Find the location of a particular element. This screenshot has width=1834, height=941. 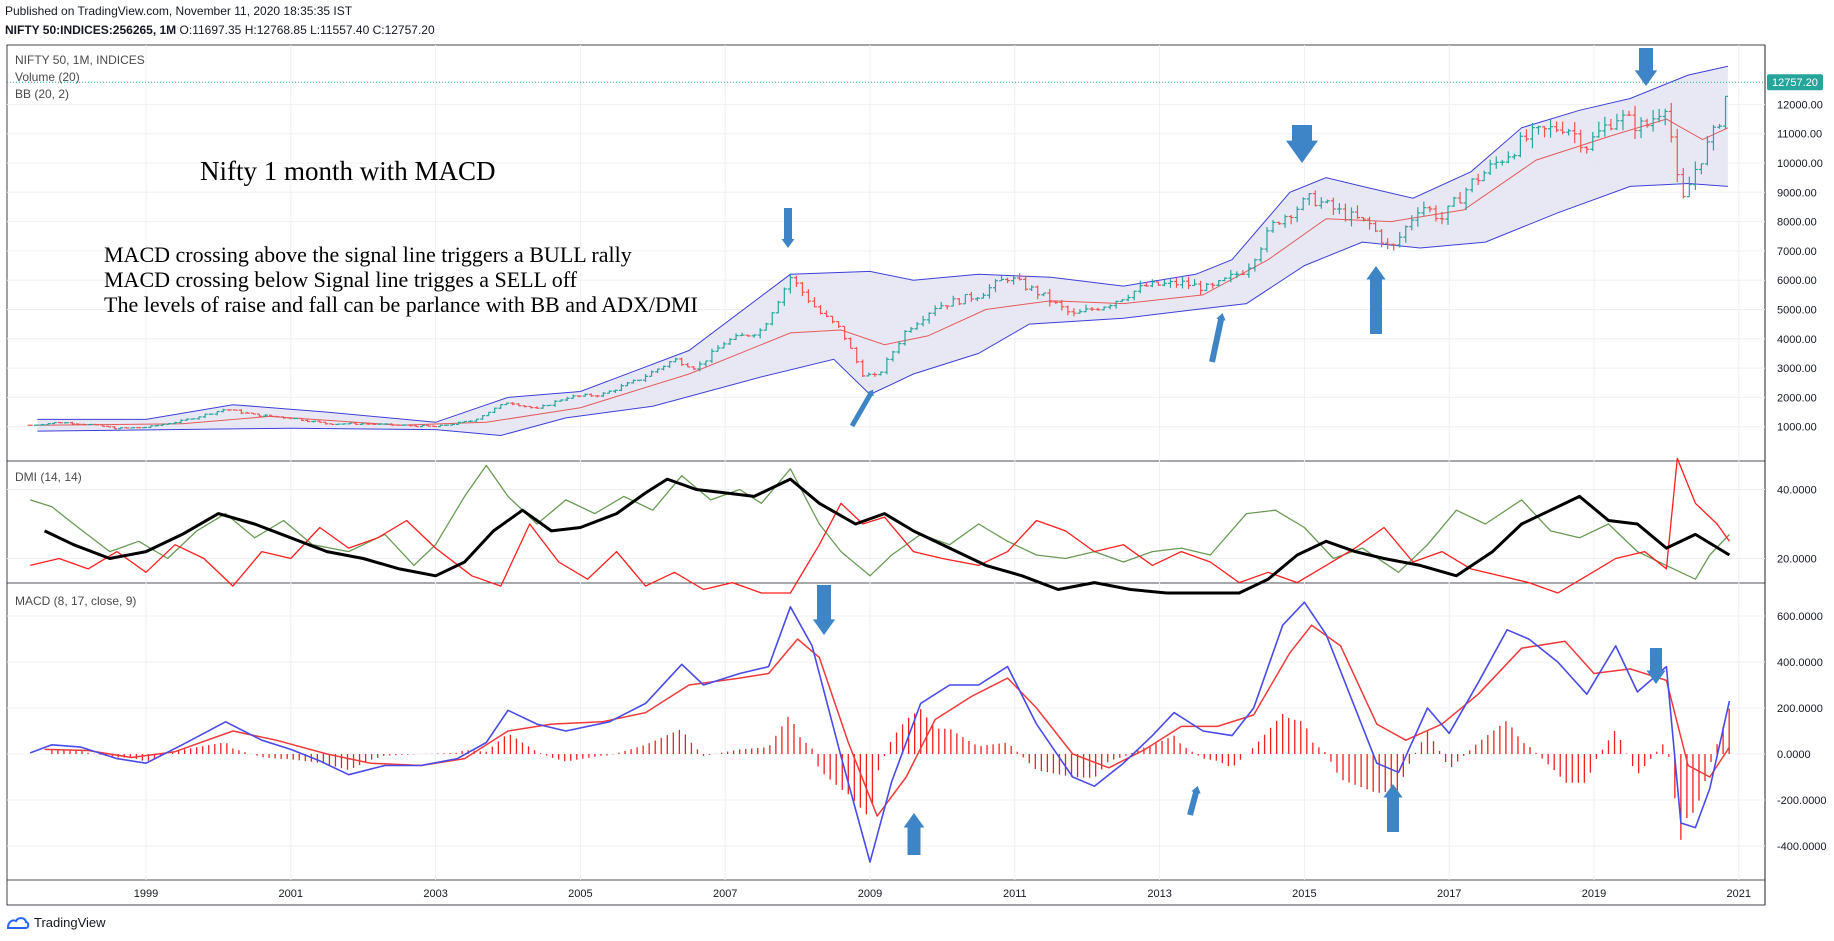

dmi-tick-label: 40.0000 is located at coordinates (1797, 491).